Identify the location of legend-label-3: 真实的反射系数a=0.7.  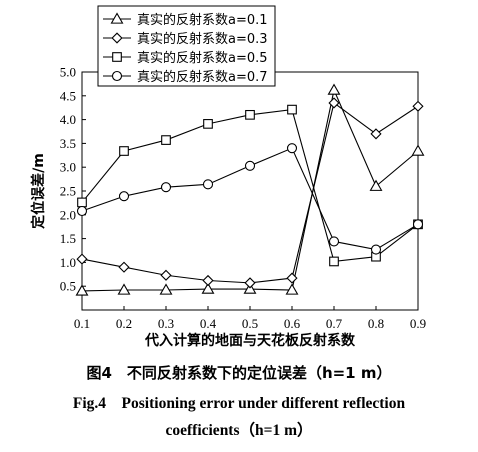
(202, 77).